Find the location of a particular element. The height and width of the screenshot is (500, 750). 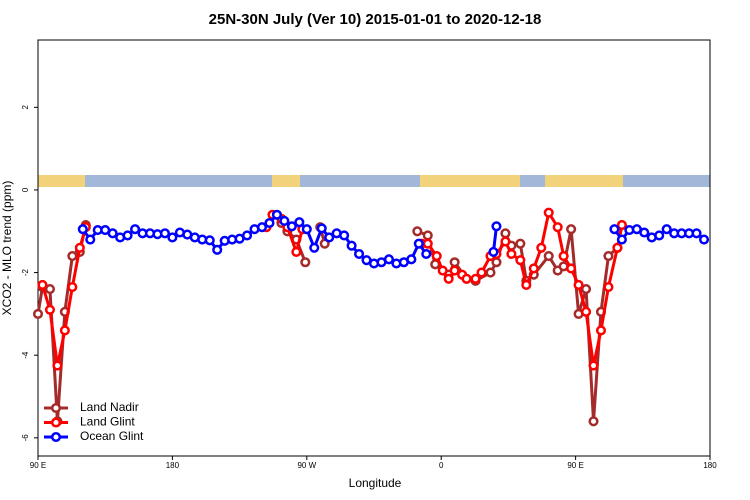

x-tick-label: 90 W is located at coordinates (306, 465).